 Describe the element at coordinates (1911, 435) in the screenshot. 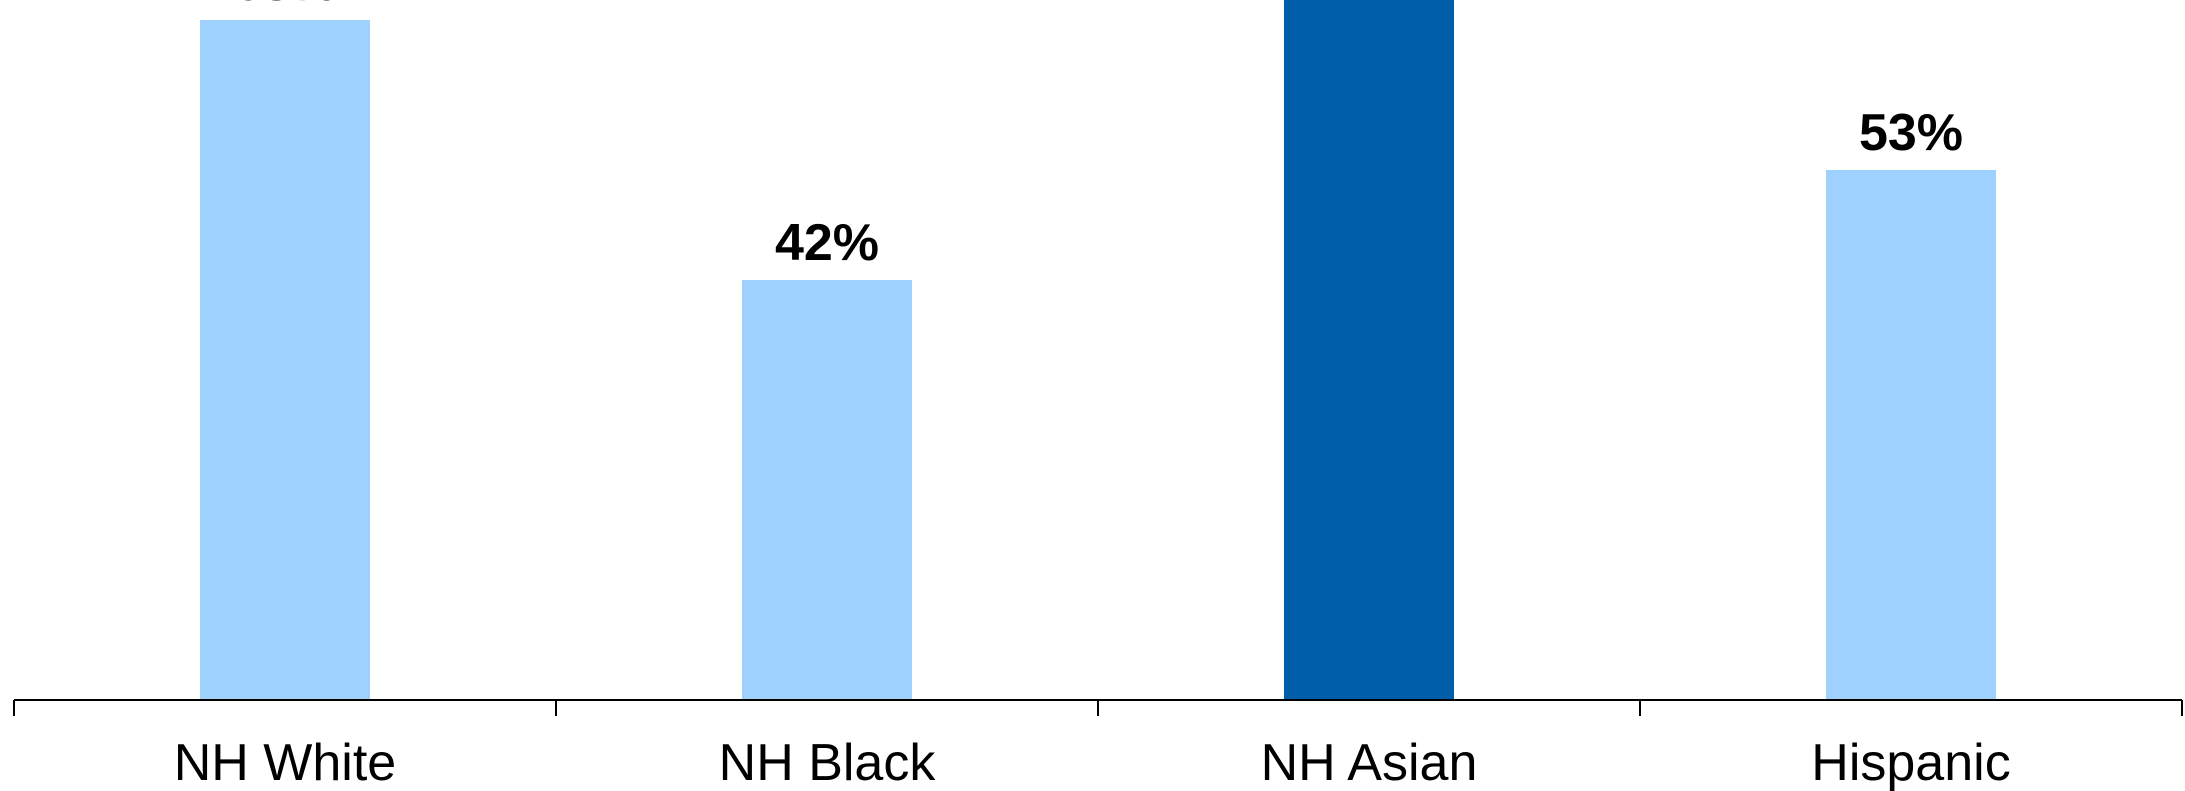

I see `bar-hispanic` at that location.